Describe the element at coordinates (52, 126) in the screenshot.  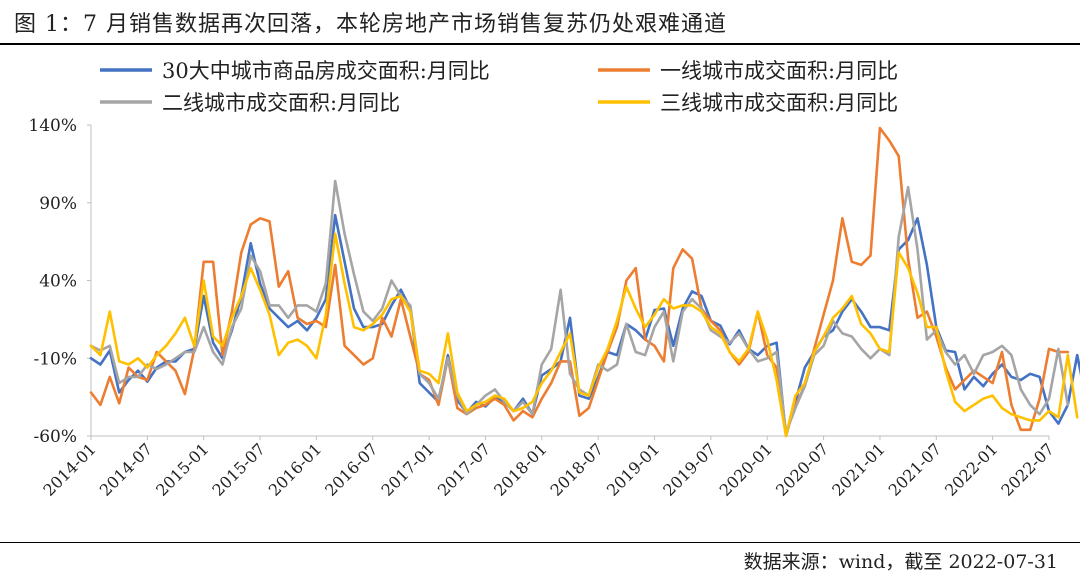
I see `y-tick-label: 140%` at that location.